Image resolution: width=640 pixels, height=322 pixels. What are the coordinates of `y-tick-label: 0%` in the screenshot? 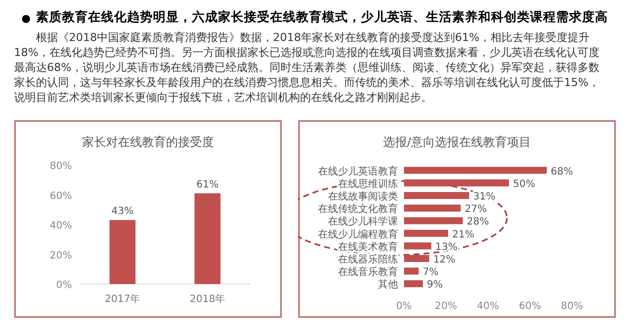 It's located at (64, 285).